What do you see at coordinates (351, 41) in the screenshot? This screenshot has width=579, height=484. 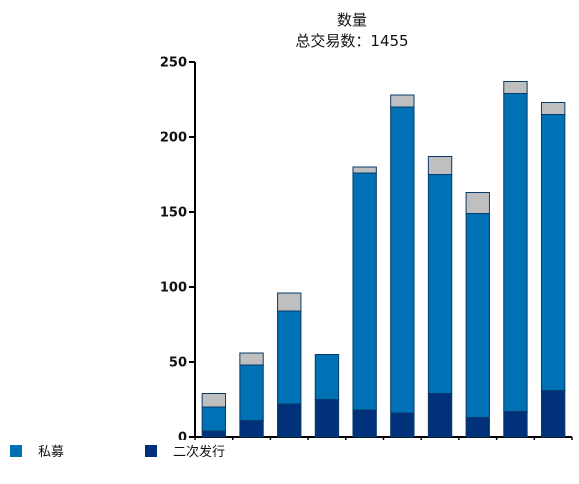 I see `chart-subtitle: 总交易数：1455` at bounding box center [351, 41].